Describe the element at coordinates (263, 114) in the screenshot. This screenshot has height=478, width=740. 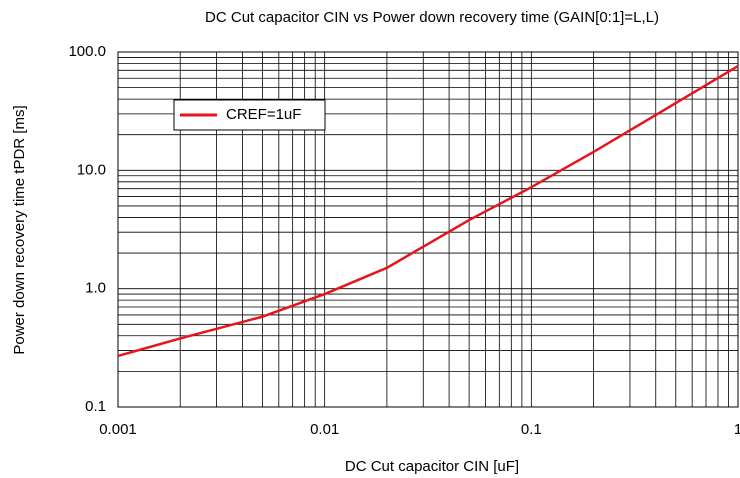
I see `legend-label: CREF=1uF` at that location.